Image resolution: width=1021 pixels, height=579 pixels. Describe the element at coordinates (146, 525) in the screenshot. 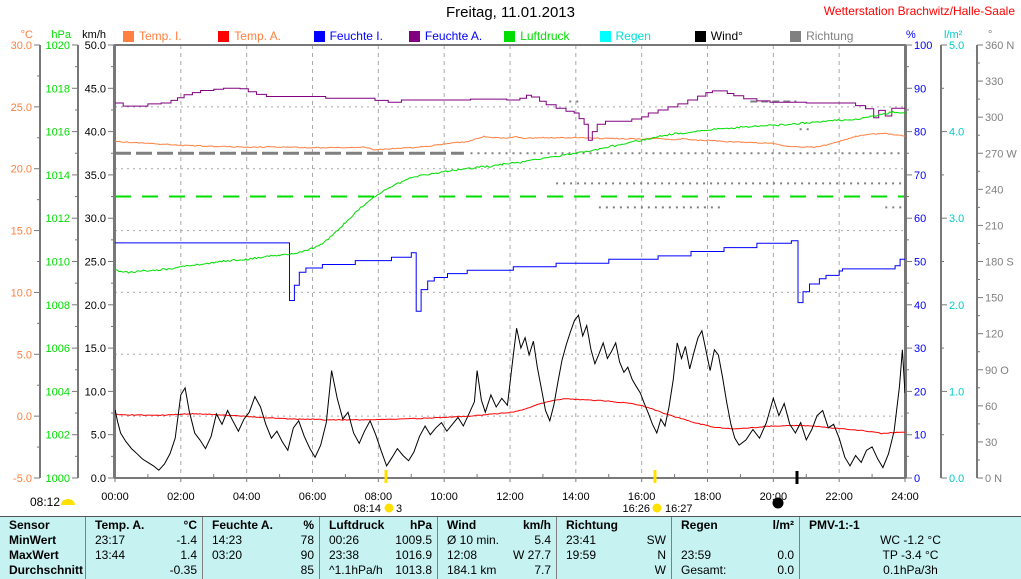

I see `table-row: Temp. A. °C` at that location.